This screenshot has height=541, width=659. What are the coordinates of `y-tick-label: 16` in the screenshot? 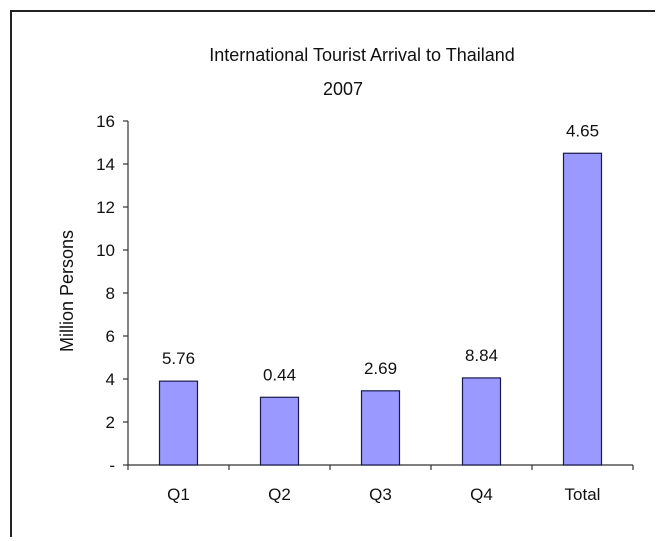 It's located at (105, 121).